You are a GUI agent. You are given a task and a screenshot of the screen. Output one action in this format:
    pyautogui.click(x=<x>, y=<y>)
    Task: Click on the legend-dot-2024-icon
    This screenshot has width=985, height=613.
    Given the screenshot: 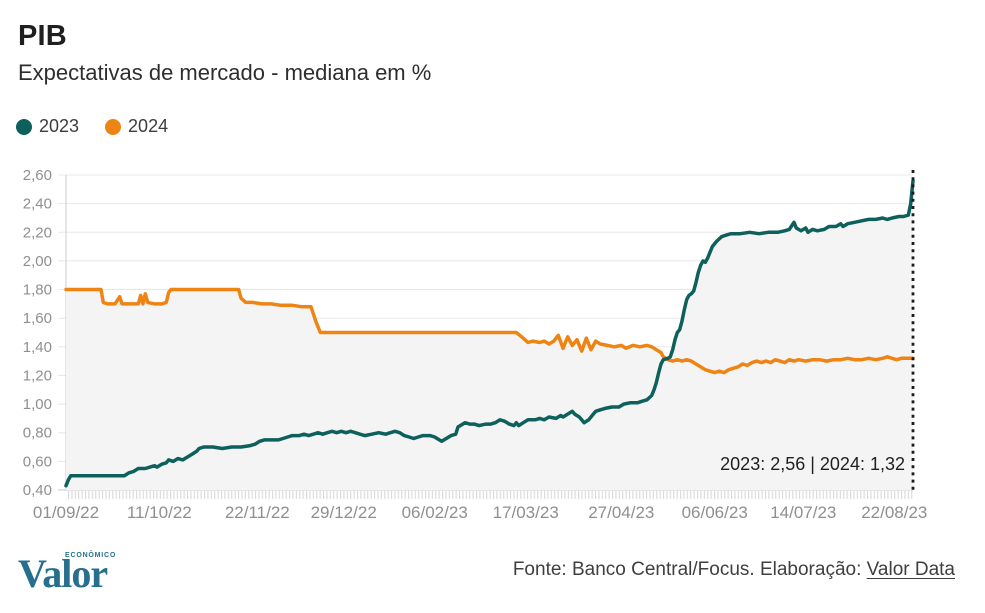 What is the action you would take?
    pyautogui.click(x=113, y=126)
    